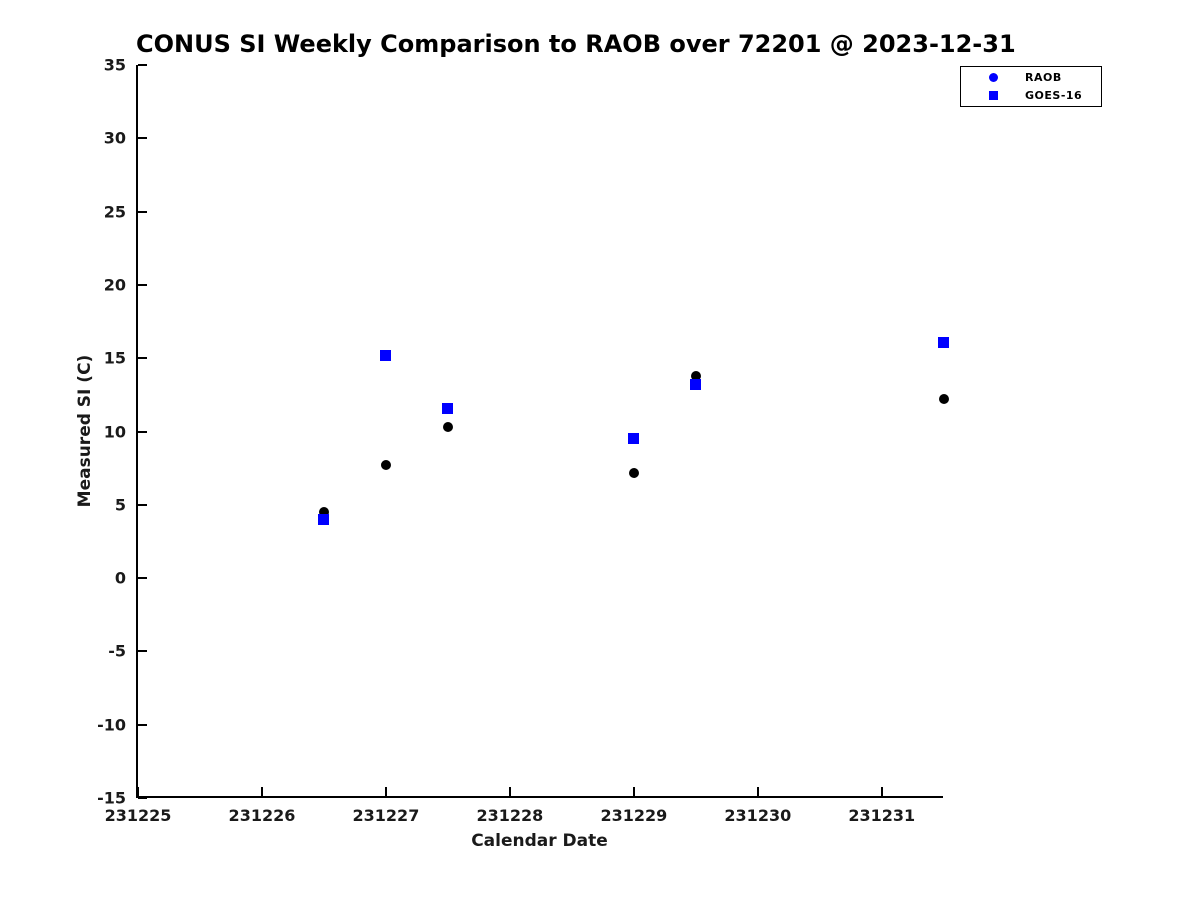 The height and width of the screenshot is (900, 1200). Describe the element at coordinates (510, 815) in the screenshot. I see `x-tick-label: 231228` at that location.